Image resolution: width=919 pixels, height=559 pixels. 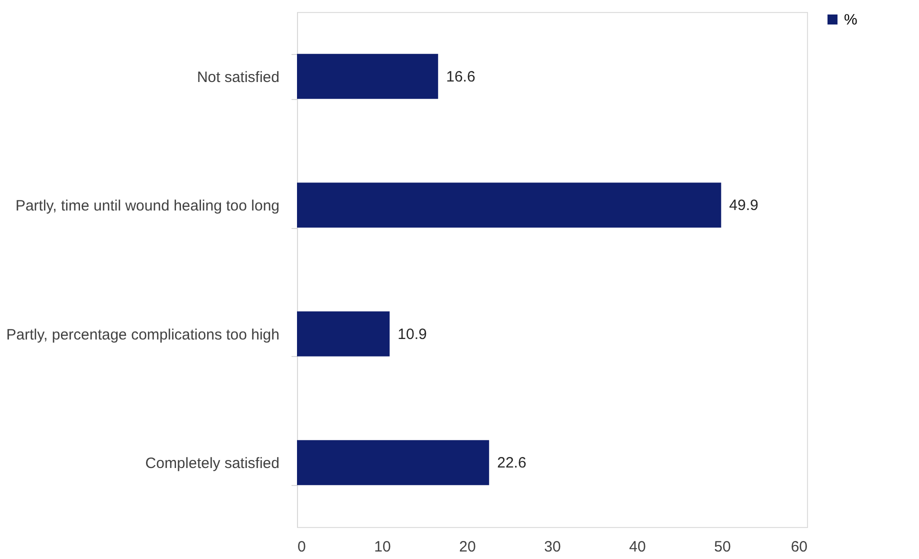 What do you see at coordinates (722, 547) in the screenshot?
I see `x-tick-label: 50` at bounding box center [722, 547].